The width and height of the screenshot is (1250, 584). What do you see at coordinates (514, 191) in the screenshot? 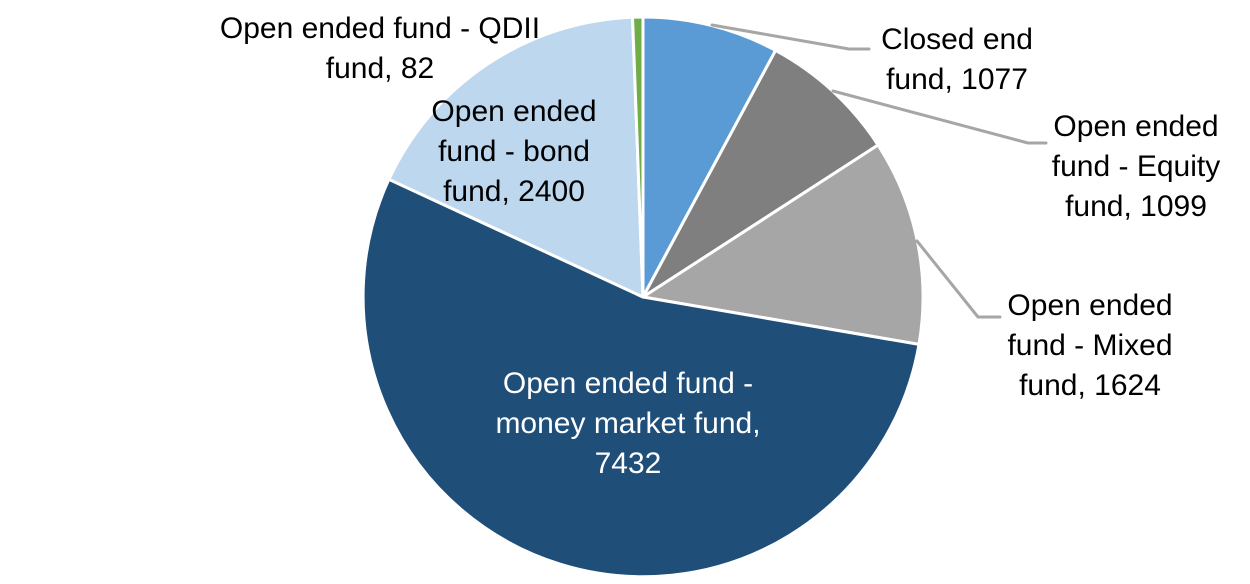
I see `label-line: fund, 2400` at bounding box center [514, 191].